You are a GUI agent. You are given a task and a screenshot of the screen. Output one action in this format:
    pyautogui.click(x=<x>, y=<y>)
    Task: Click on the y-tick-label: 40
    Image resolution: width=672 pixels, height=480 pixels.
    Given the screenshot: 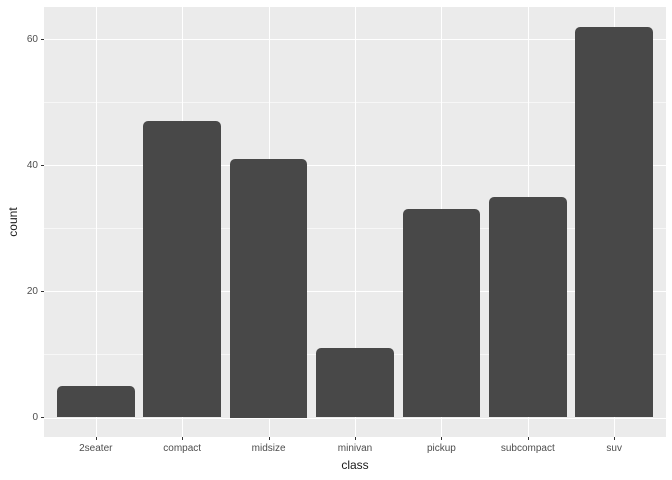 What is the action you would take?
    pyautogui.click(x=32, y=165)
    